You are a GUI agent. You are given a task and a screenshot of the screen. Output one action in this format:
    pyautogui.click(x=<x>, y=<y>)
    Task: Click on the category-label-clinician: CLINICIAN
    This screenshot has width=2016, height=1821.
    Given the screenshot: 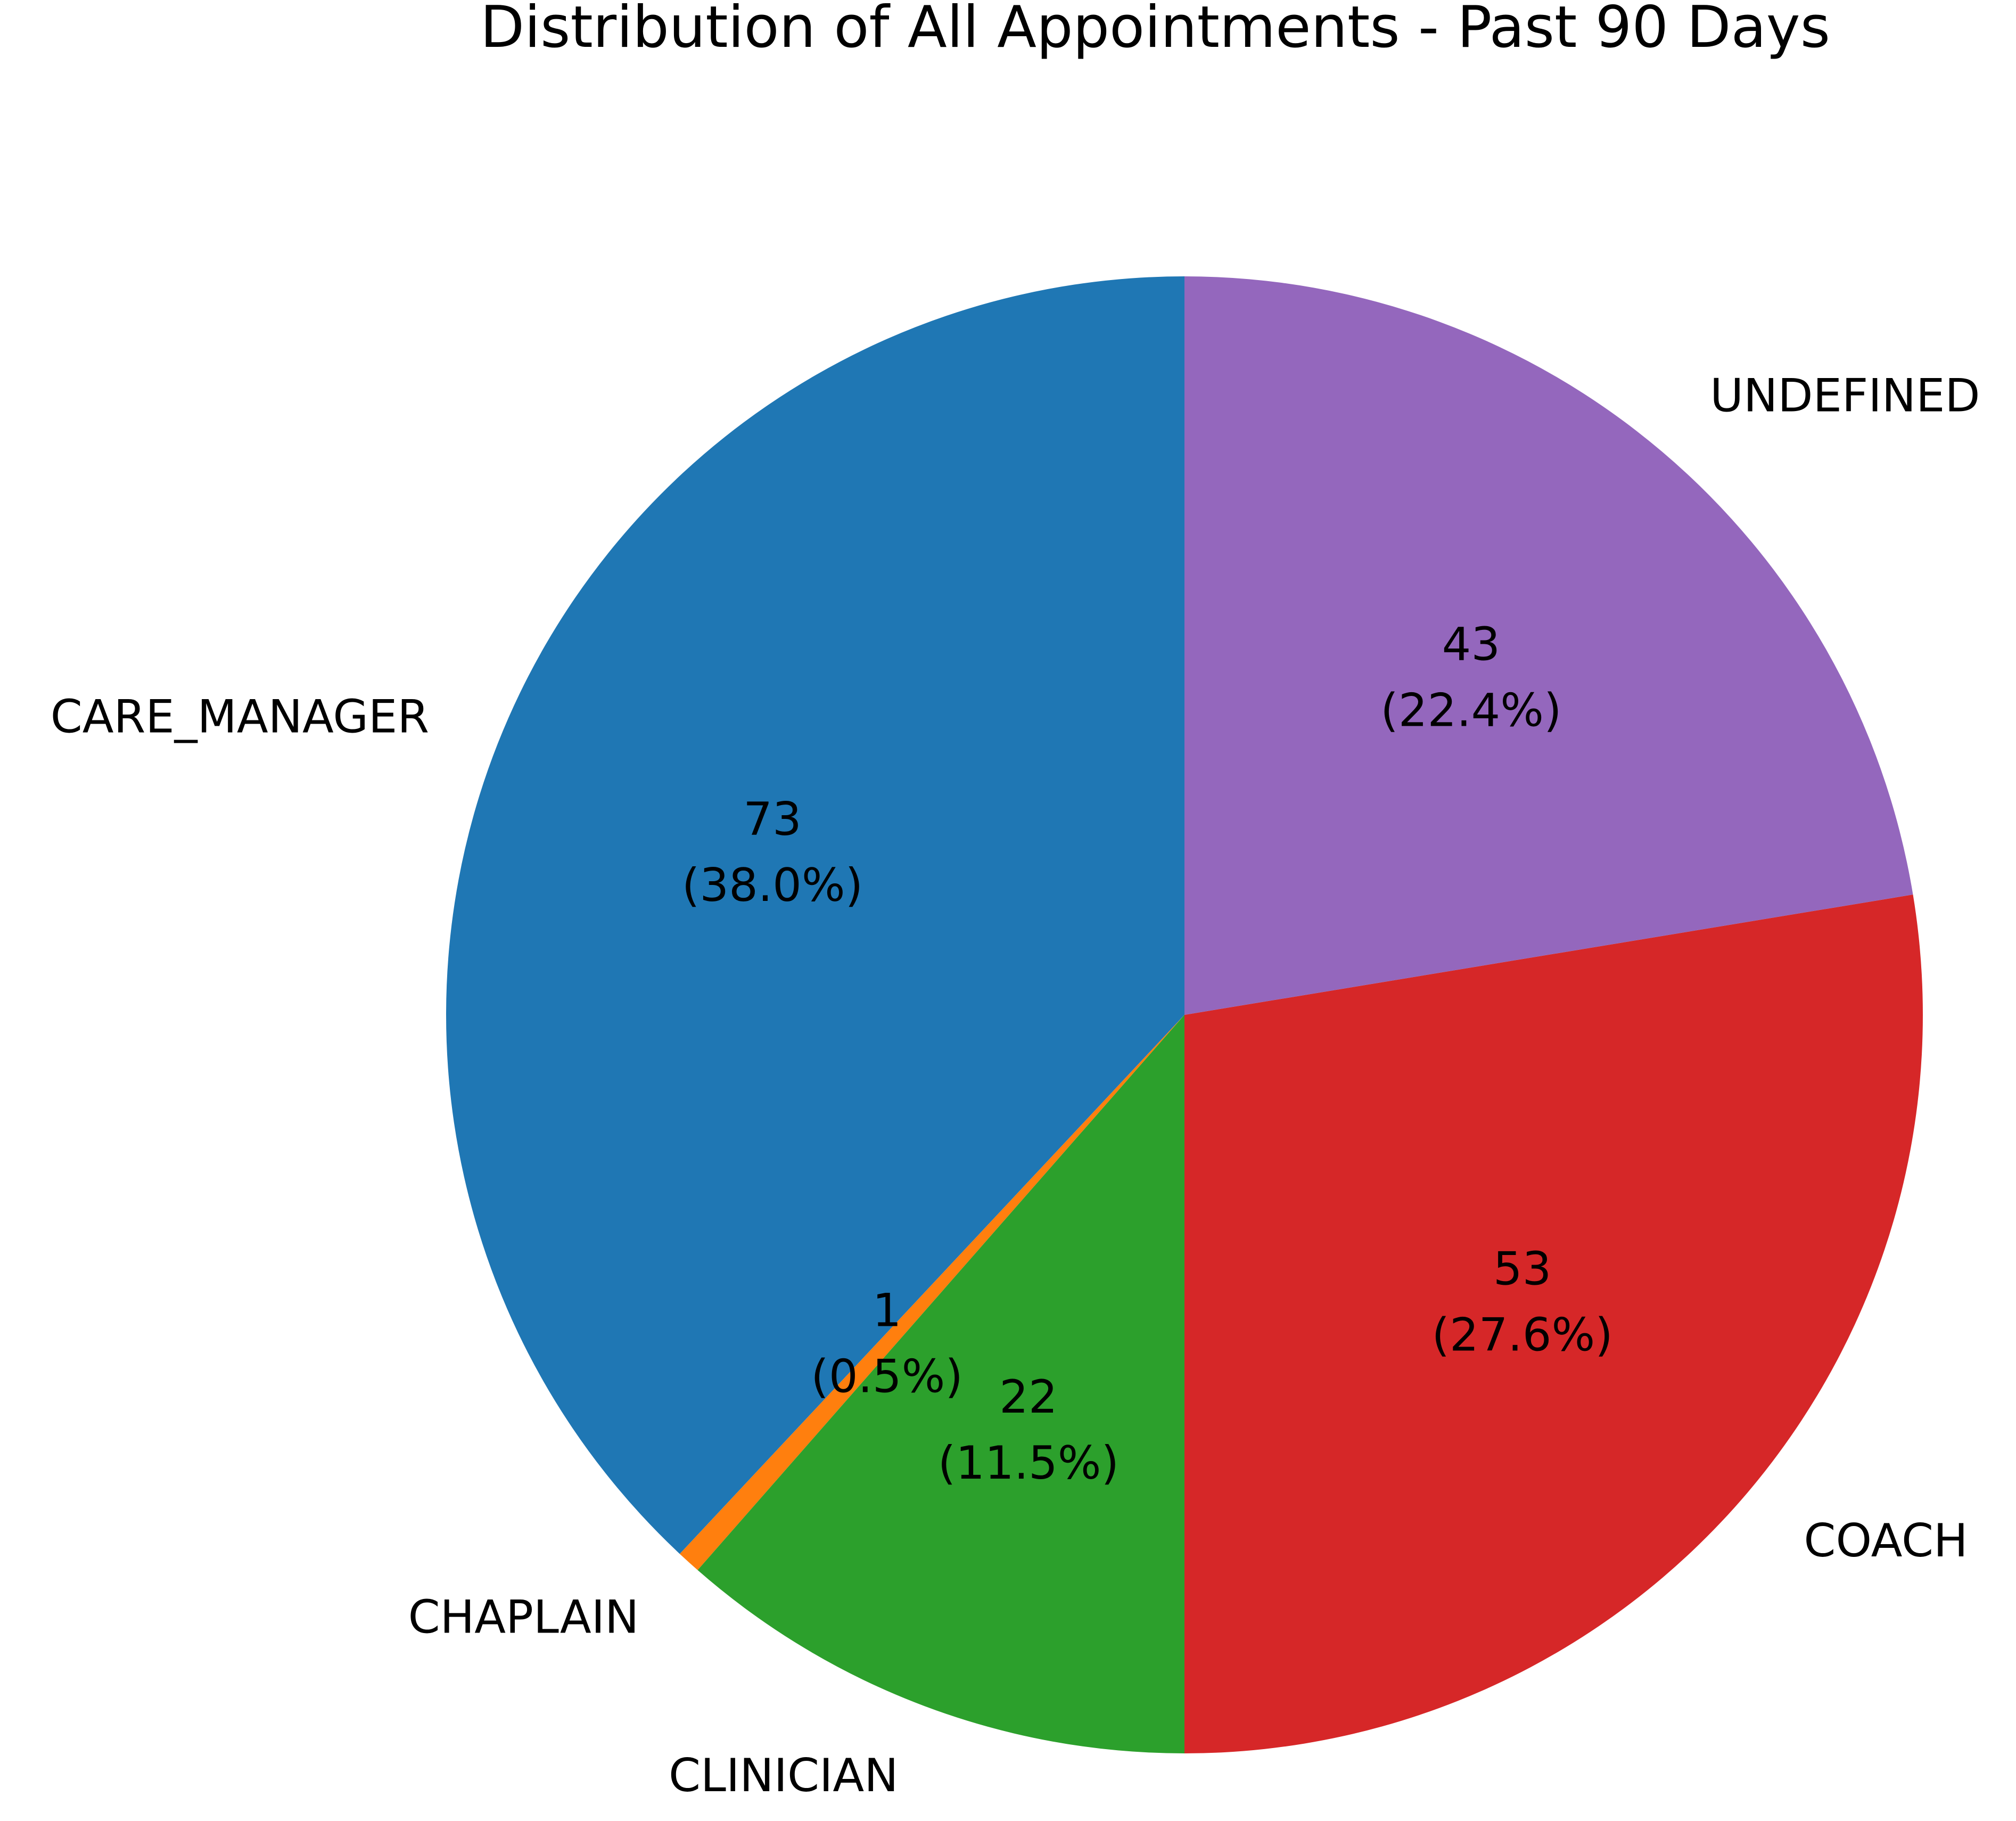 What is the action you would take?
    pyautogui.click(x=784, y=1775)
    